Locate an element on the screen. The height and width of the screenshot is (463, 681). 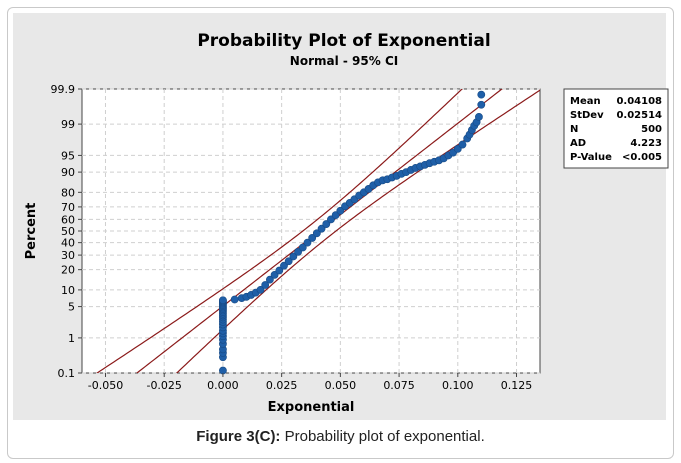
y-tick-label: 30 is located at coordinates (68, 255).